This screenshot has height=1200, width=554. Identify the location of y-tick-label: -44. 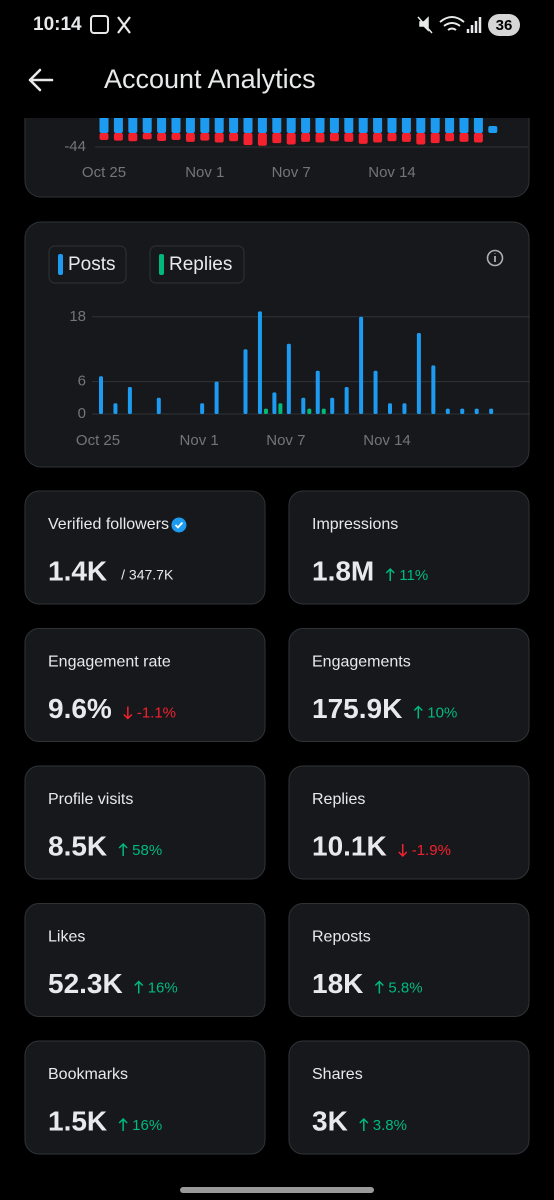
(75, 146).